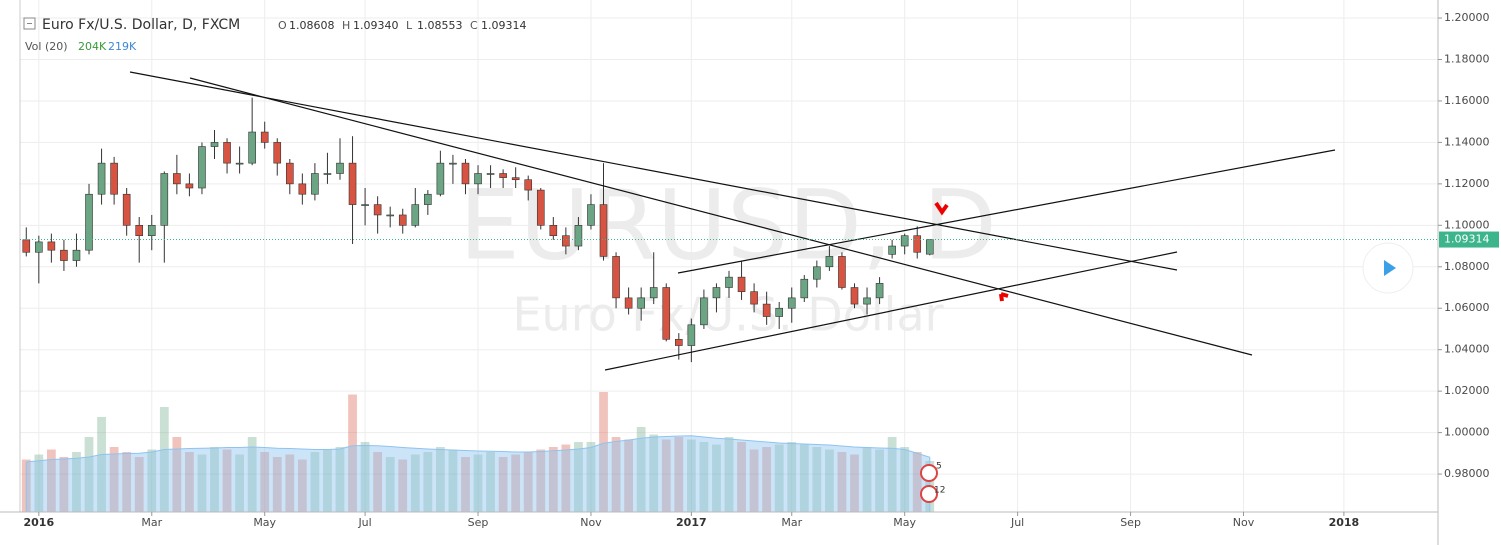 The width and height of the screenshot is (1501, 545). What do you see at coordinates (1467, 349) in the screenshot?
I see `y-tick-label: 1.04000` at bounding box center [1467, 349].